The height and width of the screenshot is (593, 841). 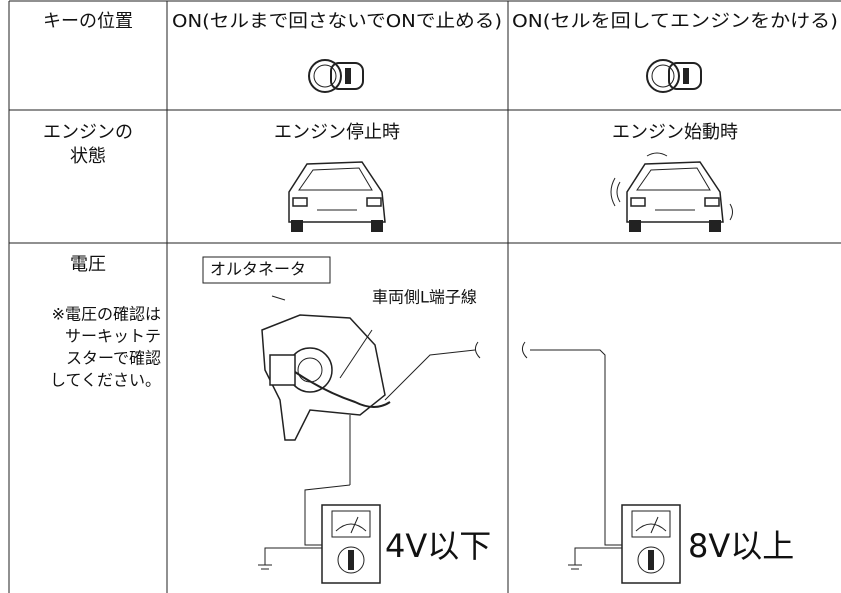 I want to click on header-cell: キーの位置, so click(x=88, y=21).